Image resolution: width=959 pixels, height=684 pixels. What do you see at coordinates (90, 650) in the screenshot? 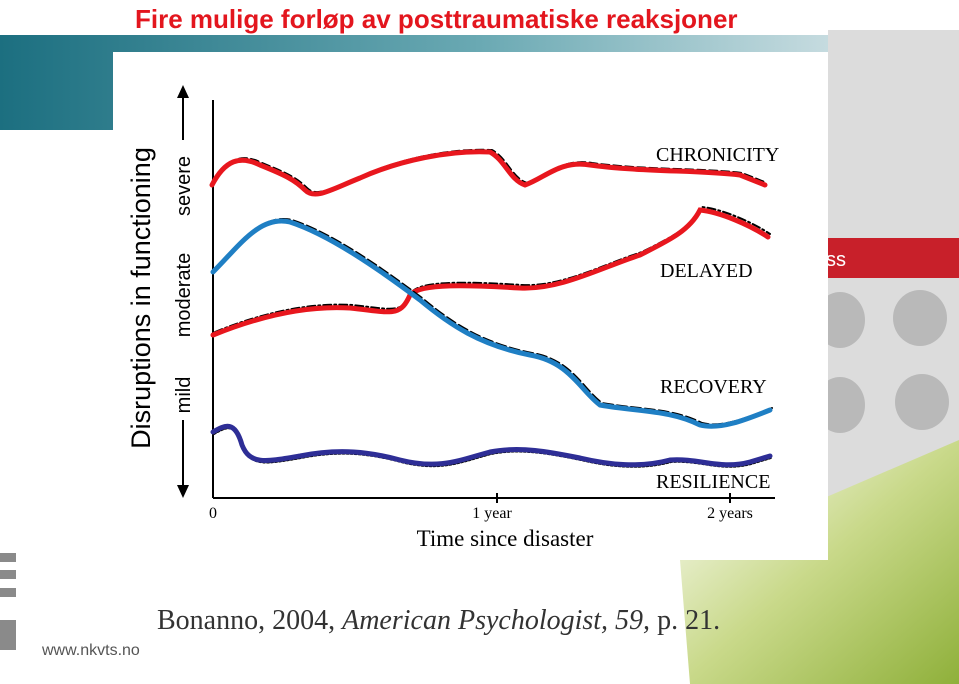
I see `footer-url: www.nkvts.no` at bounding box center [90, 650].